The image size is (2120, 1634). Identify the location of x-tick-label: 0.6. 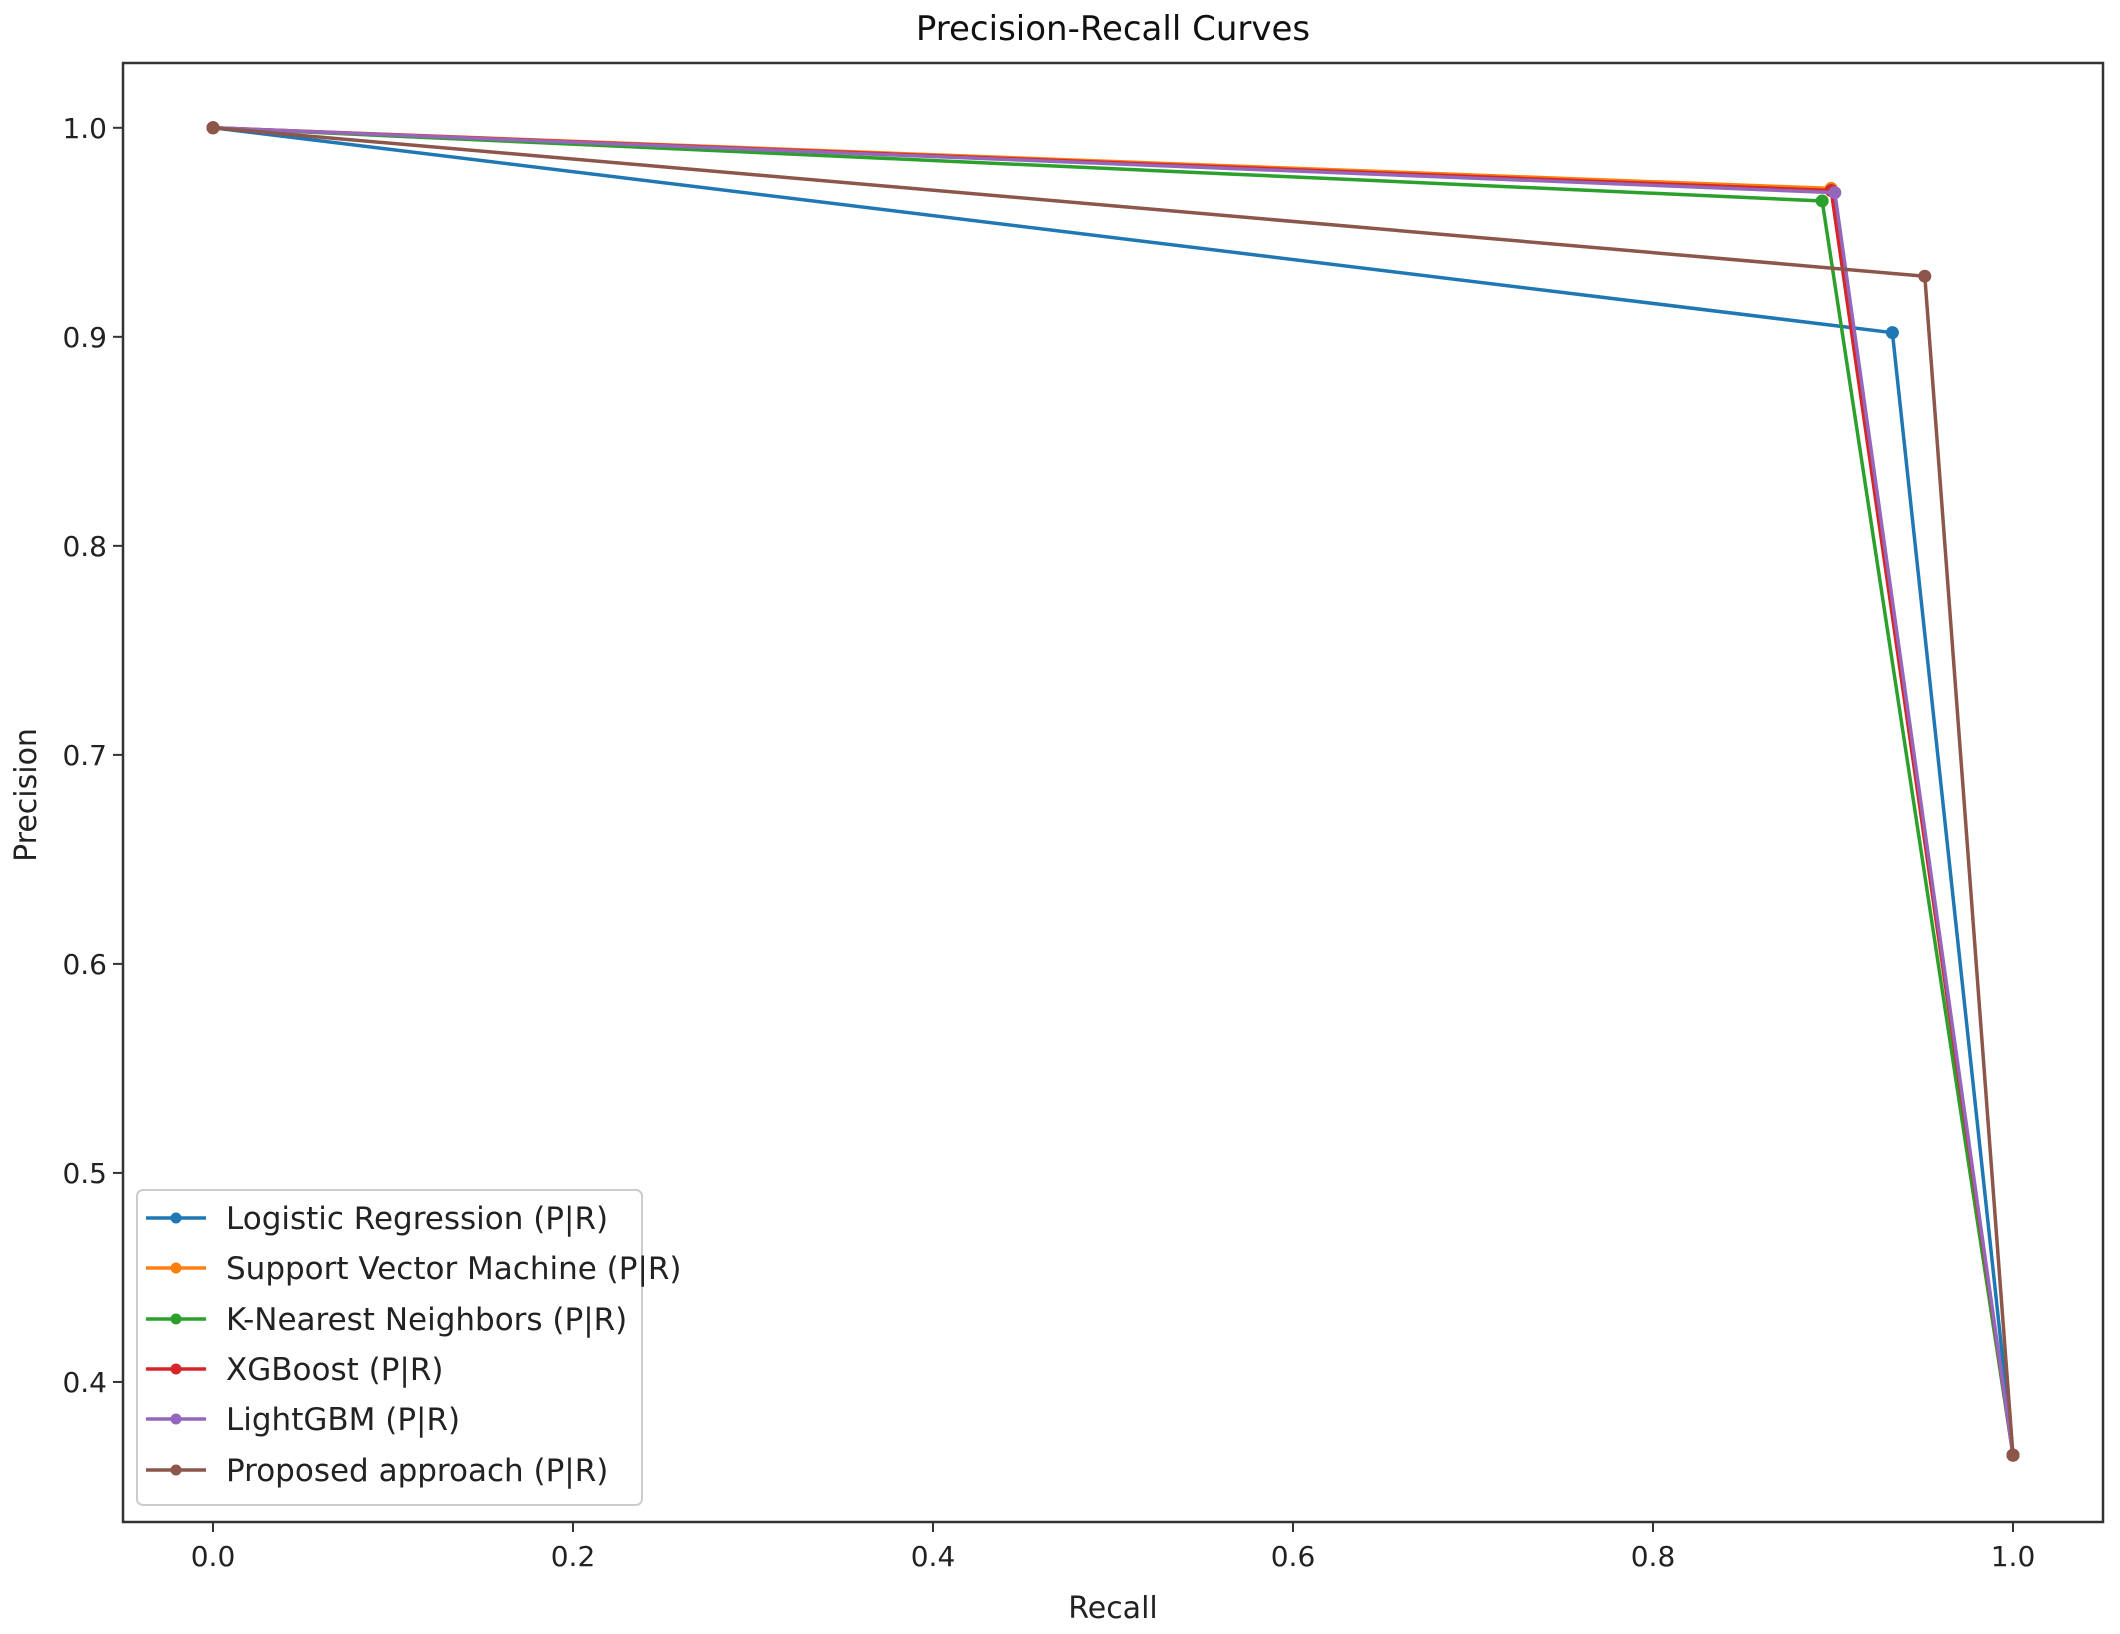
(1293, 1556).